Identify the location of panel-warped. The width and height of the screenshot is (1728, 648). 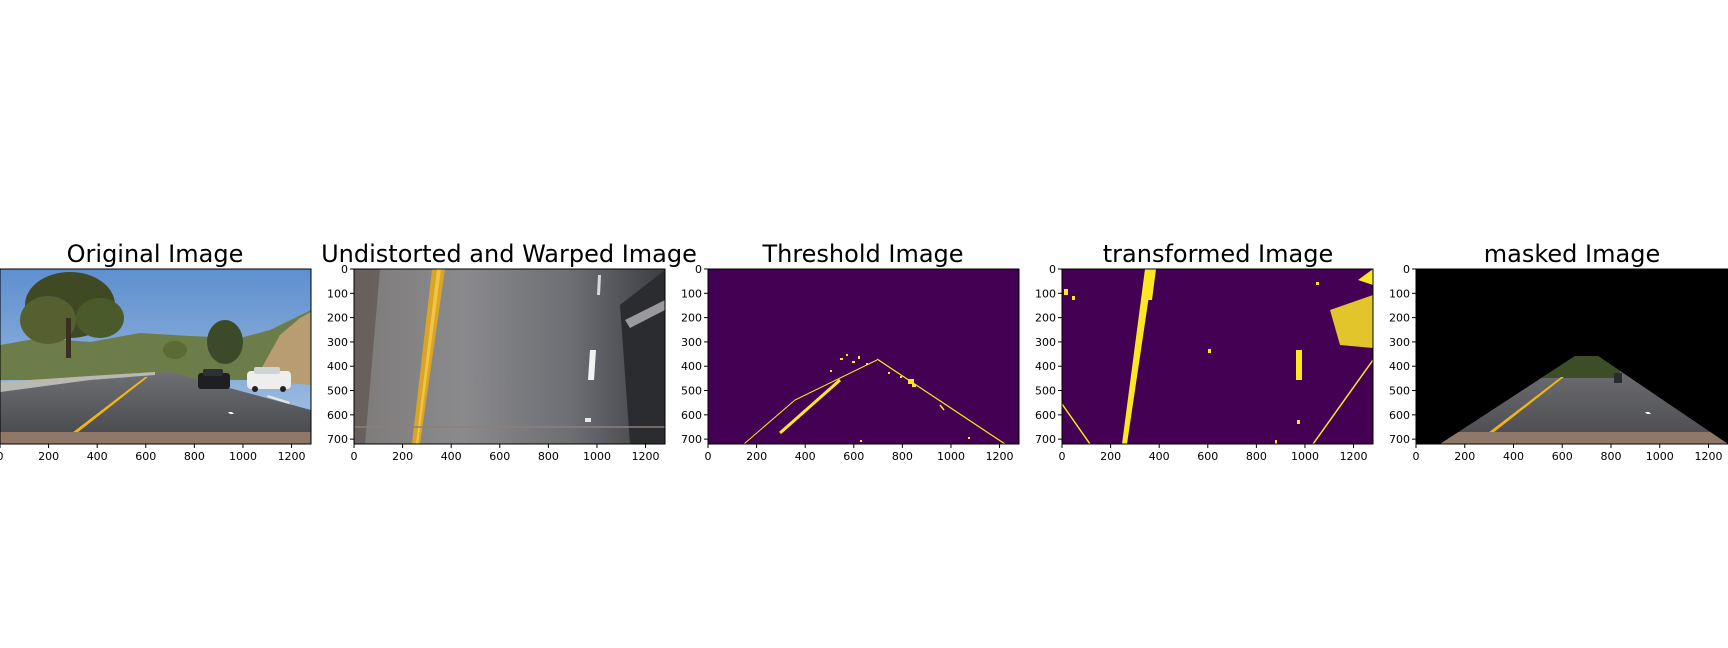
(509, 356).